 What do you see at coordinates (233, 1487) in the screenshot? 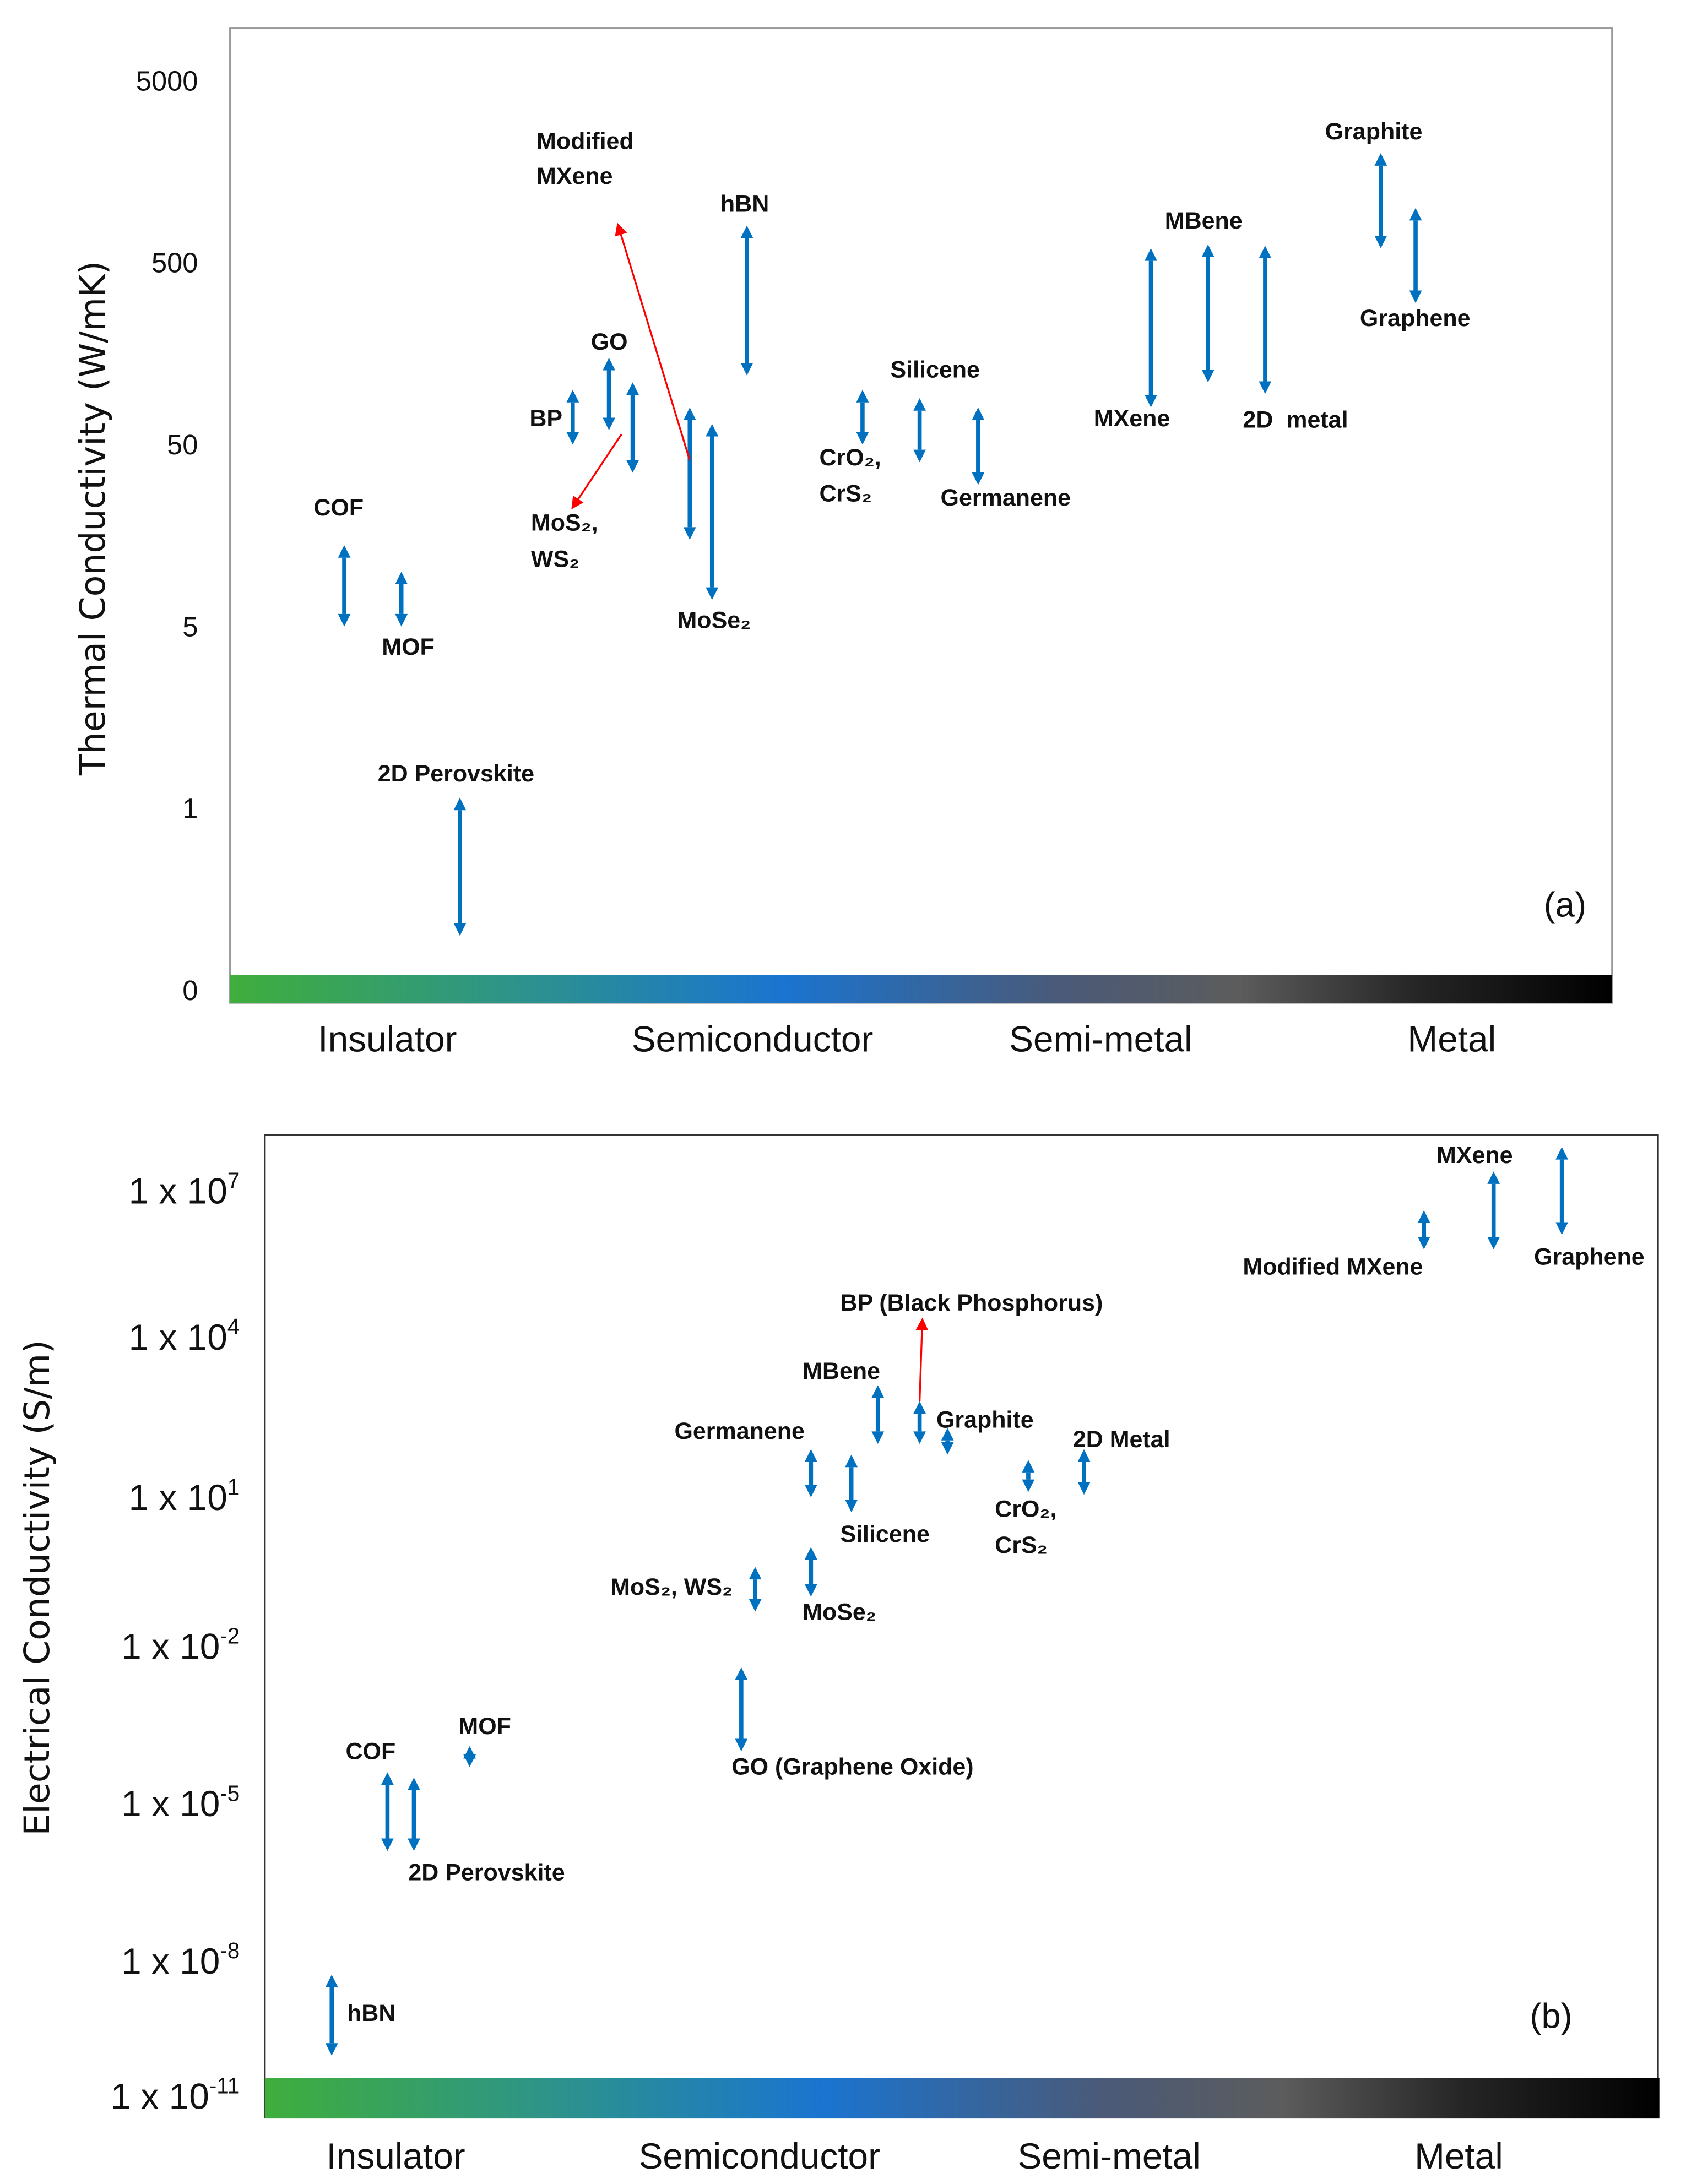
I see `tick-exponent: 1` at bounding box center [233, 1487].